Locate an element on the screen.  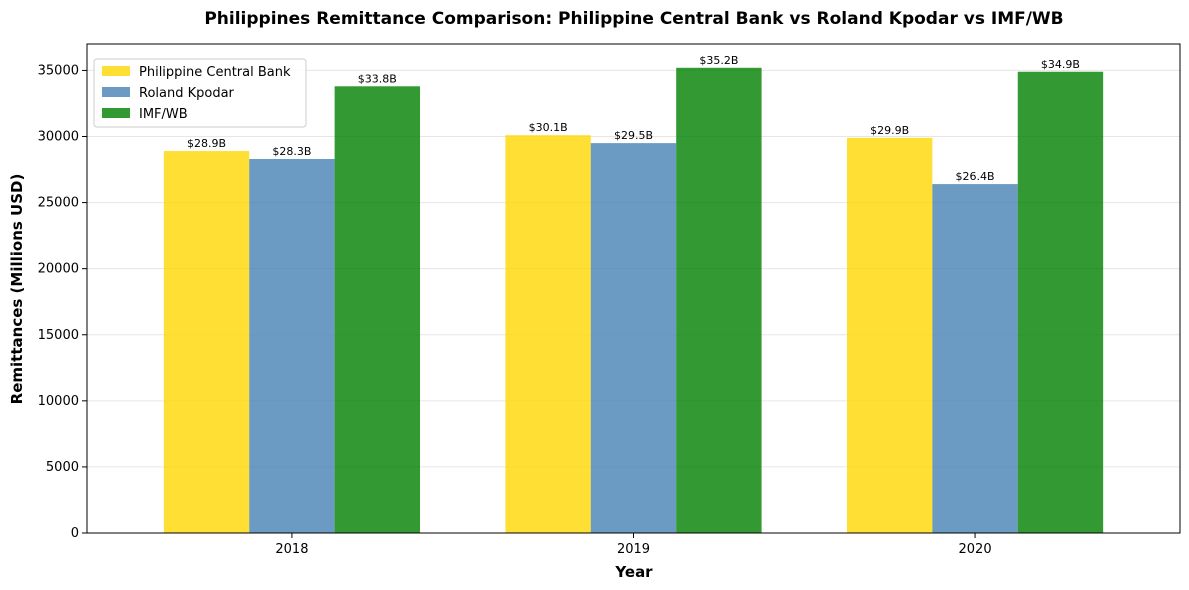
y-tick-label: 0 is located at coordinates (75, 533).